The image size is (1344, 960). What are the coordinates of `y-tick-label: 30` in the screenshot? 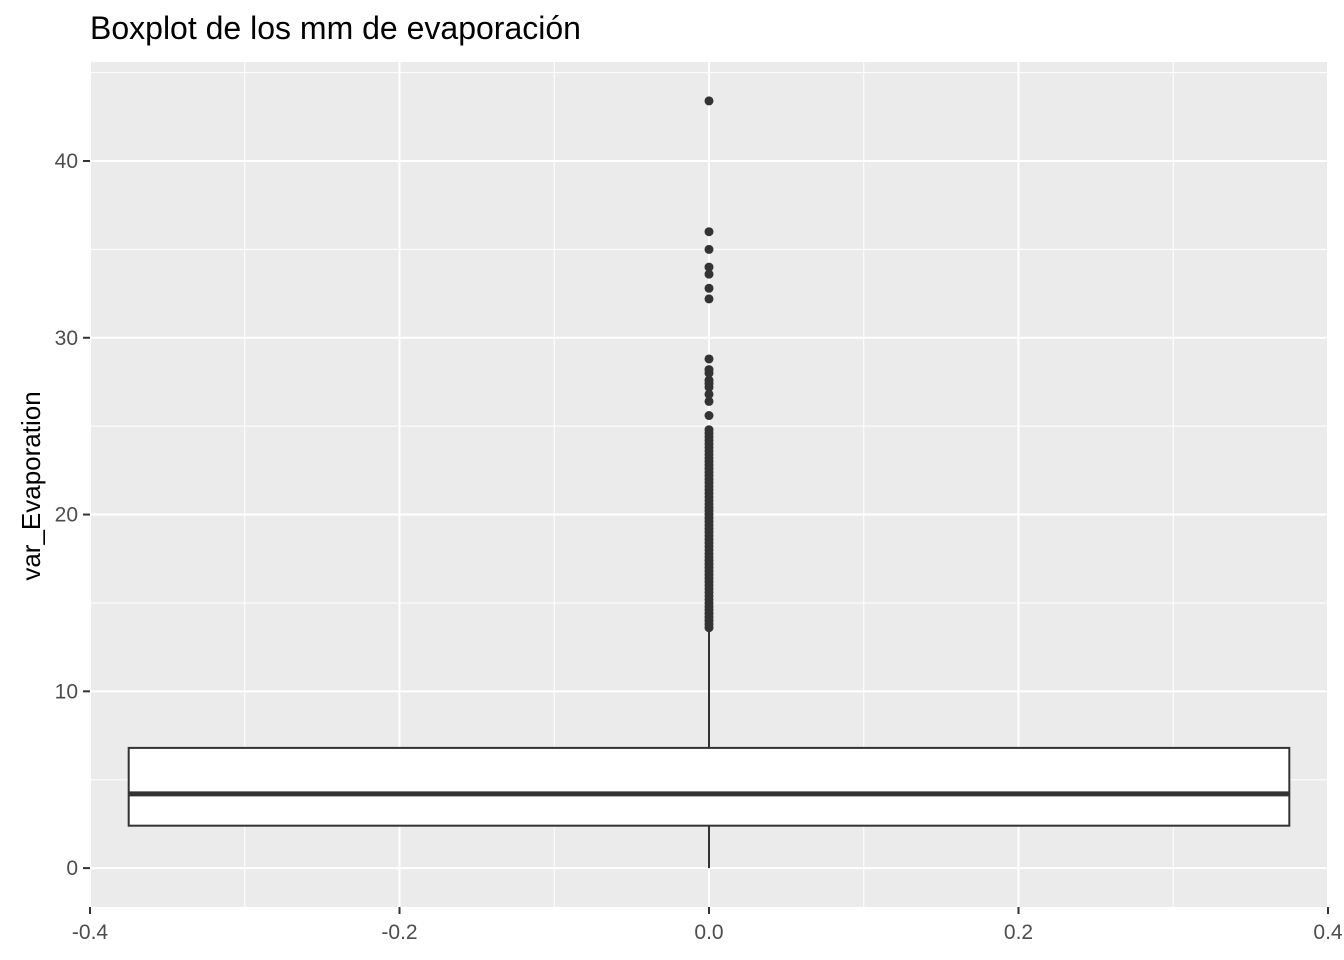 It's located at (66, 338).